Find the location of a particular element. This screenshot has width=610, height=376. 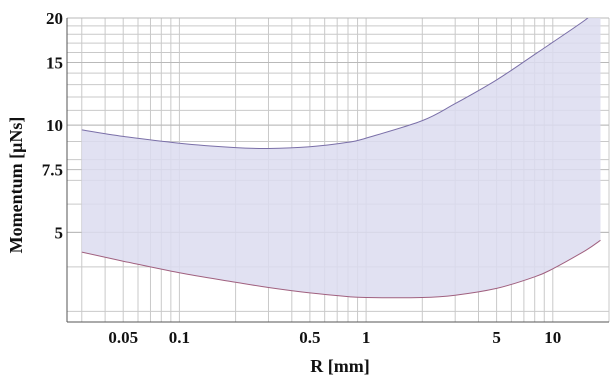

y-tick-labels: 5 7.5 10 15 20 is located at coordinates (52, 125).